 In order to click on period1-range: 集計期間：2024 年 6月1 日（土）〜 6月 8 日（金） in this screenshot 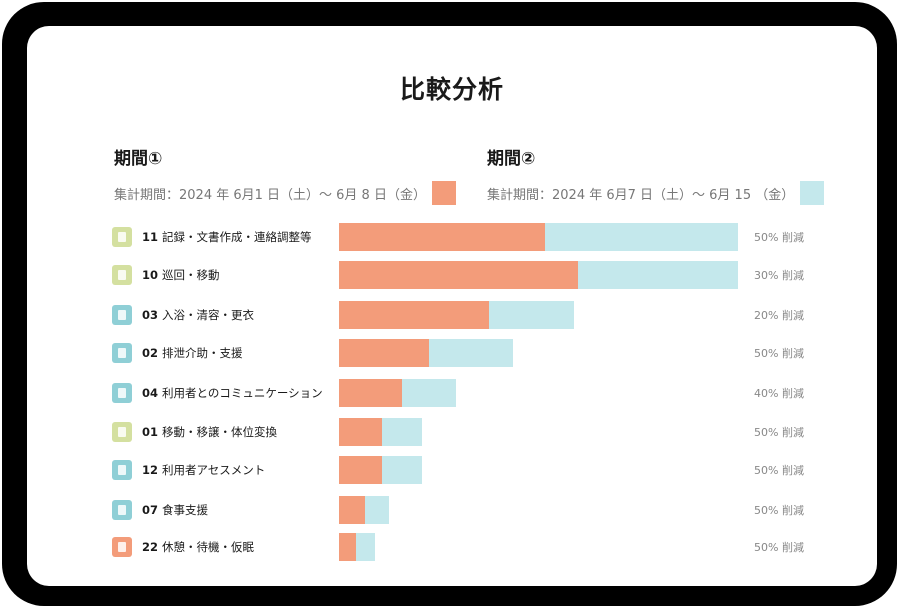, I will do `click(270, 195)`.